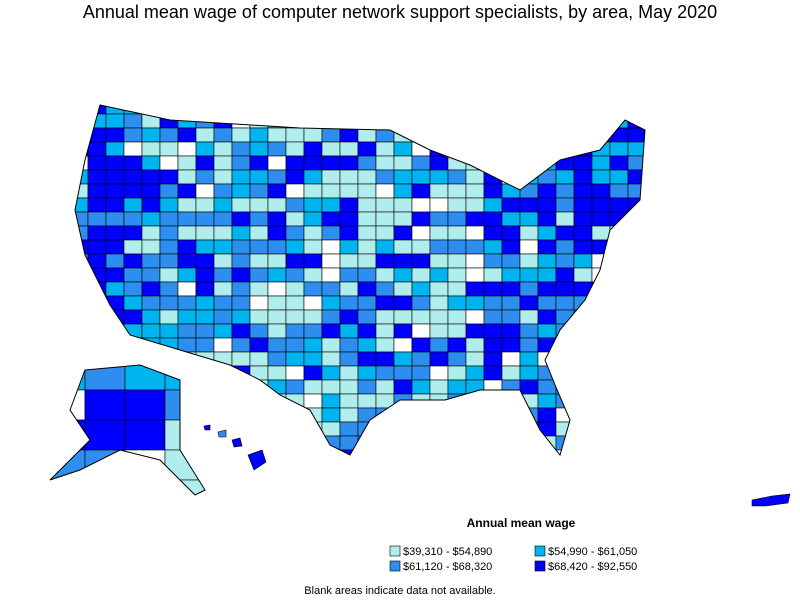 The height and width of the screenshot is (600, 800). I want to click on legend-label: $39,310 - $54,890, so click(447, 552).